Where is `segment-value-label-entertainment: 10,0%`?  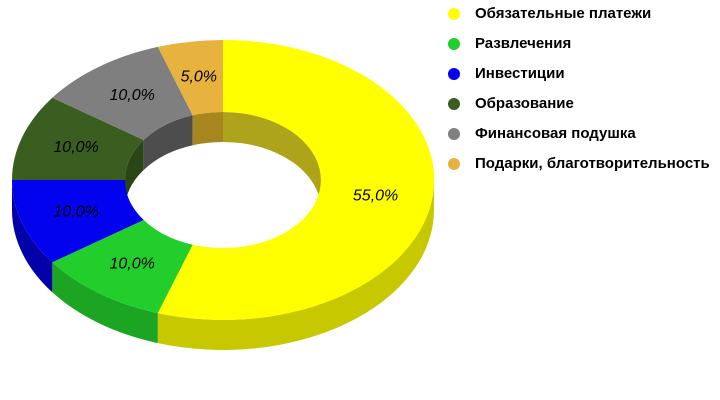
segment-value-label-entertainment: 10,0% is located at coordinates (132, 263).